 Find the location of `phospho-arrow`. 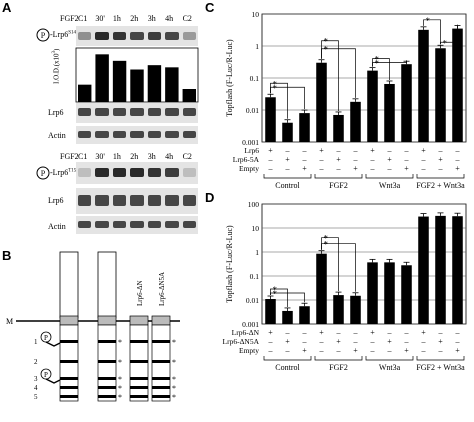

phospho-arrow is located at coordinates (53, 344).